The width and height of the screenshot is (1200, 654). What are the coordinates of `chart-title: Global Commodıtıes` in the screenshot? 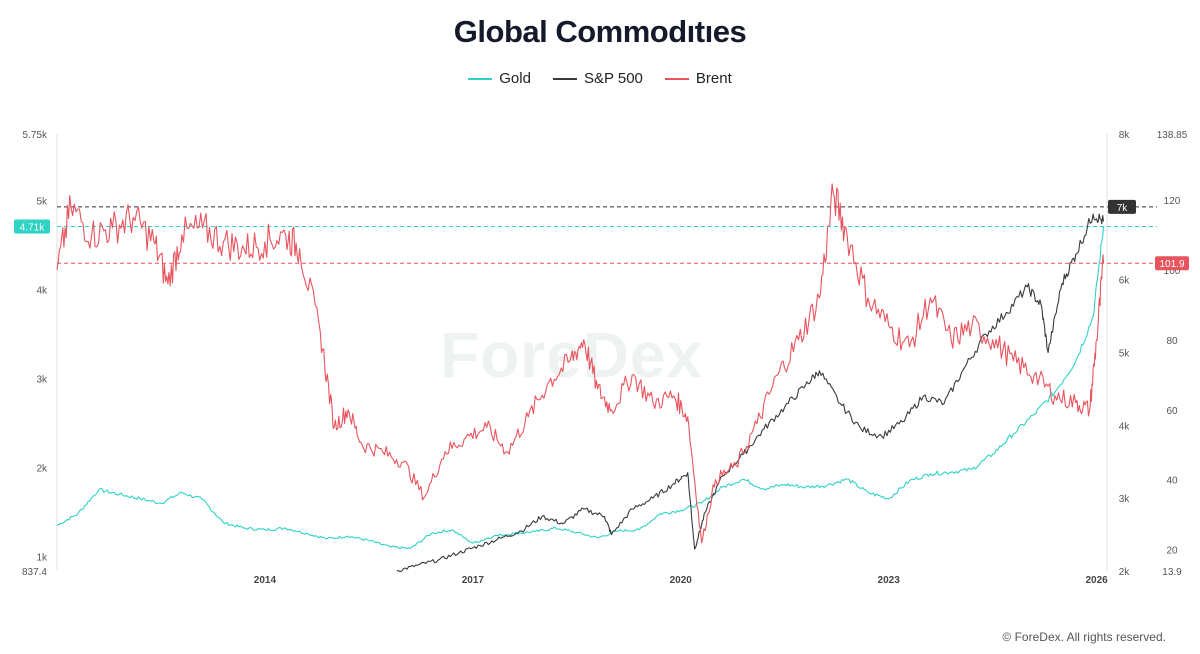 It's located at (600, 31).